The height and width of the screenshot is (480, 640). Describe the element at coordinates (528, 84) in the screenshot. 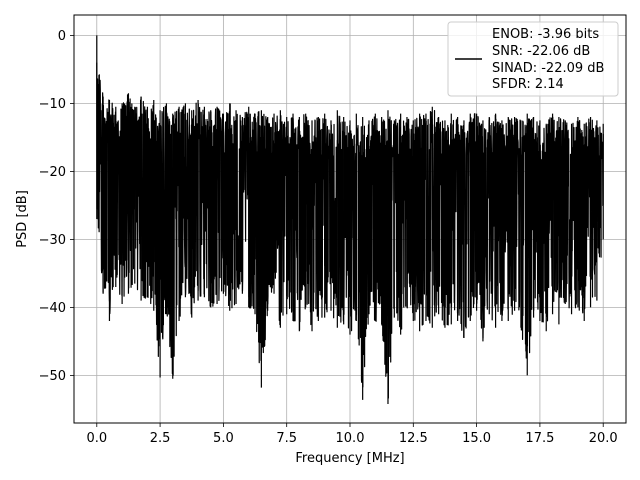

I see `legend-sfdr: SFDR: 2.14` at that location.